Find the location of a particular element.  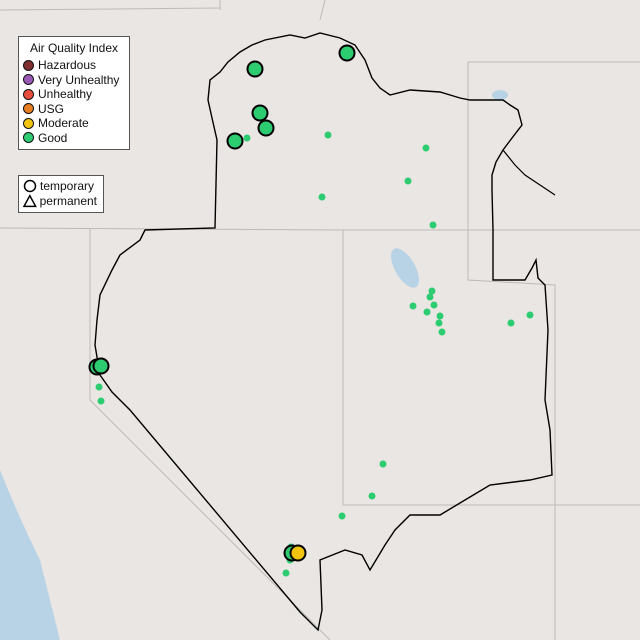

legend-label: Very Unhealthy is located at coordinates (79, 79).